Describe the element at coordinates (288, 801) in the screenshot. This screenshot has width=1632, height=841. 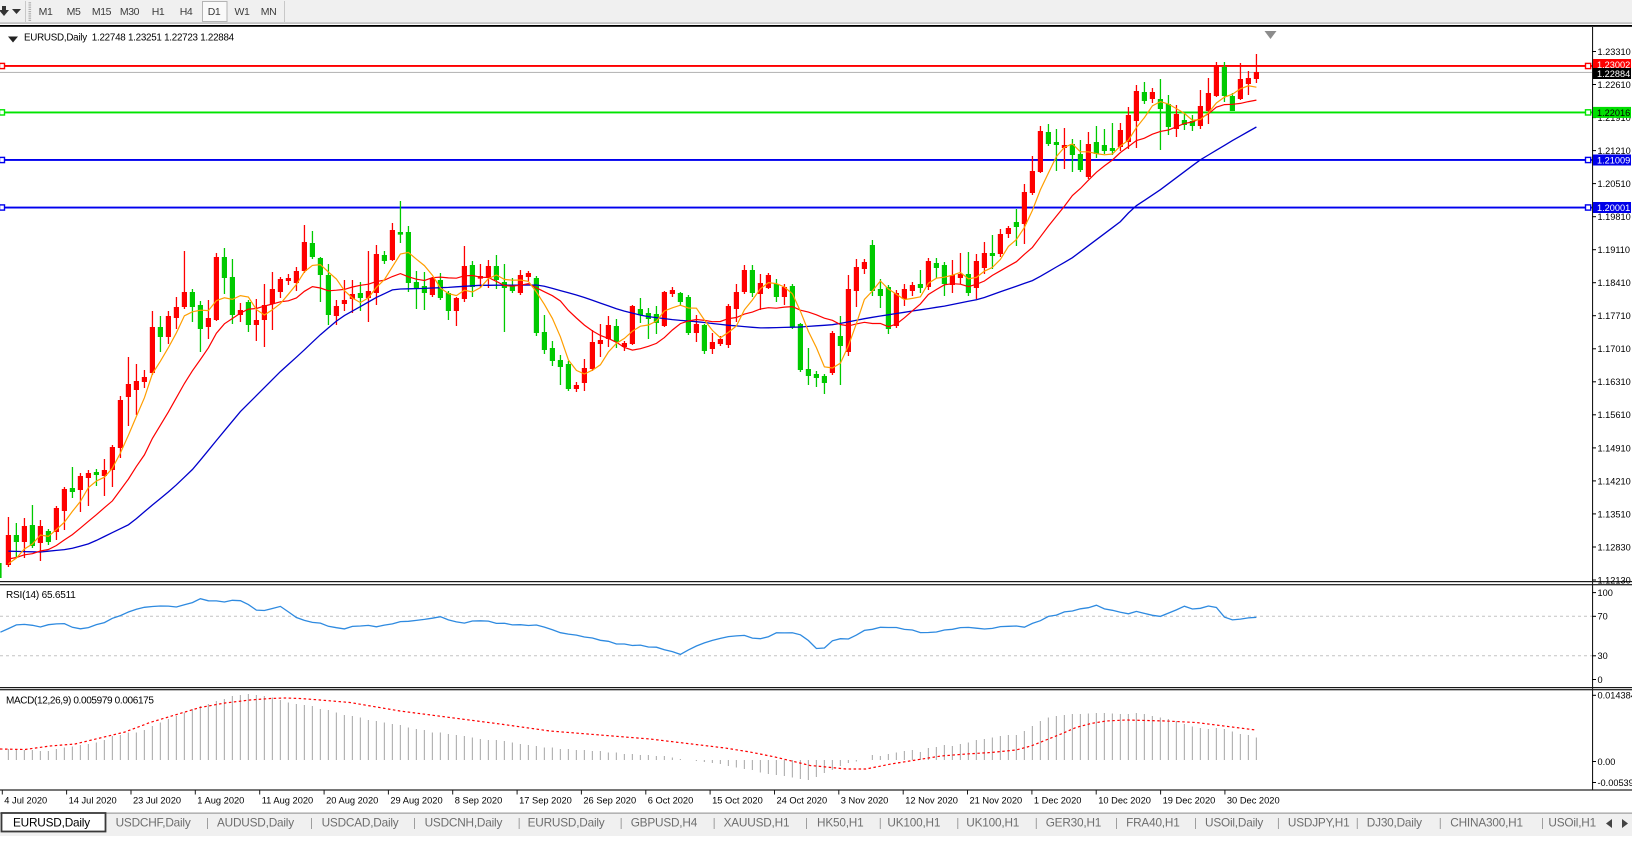
I see `svg-text: 11 Aug 2020` at that location.